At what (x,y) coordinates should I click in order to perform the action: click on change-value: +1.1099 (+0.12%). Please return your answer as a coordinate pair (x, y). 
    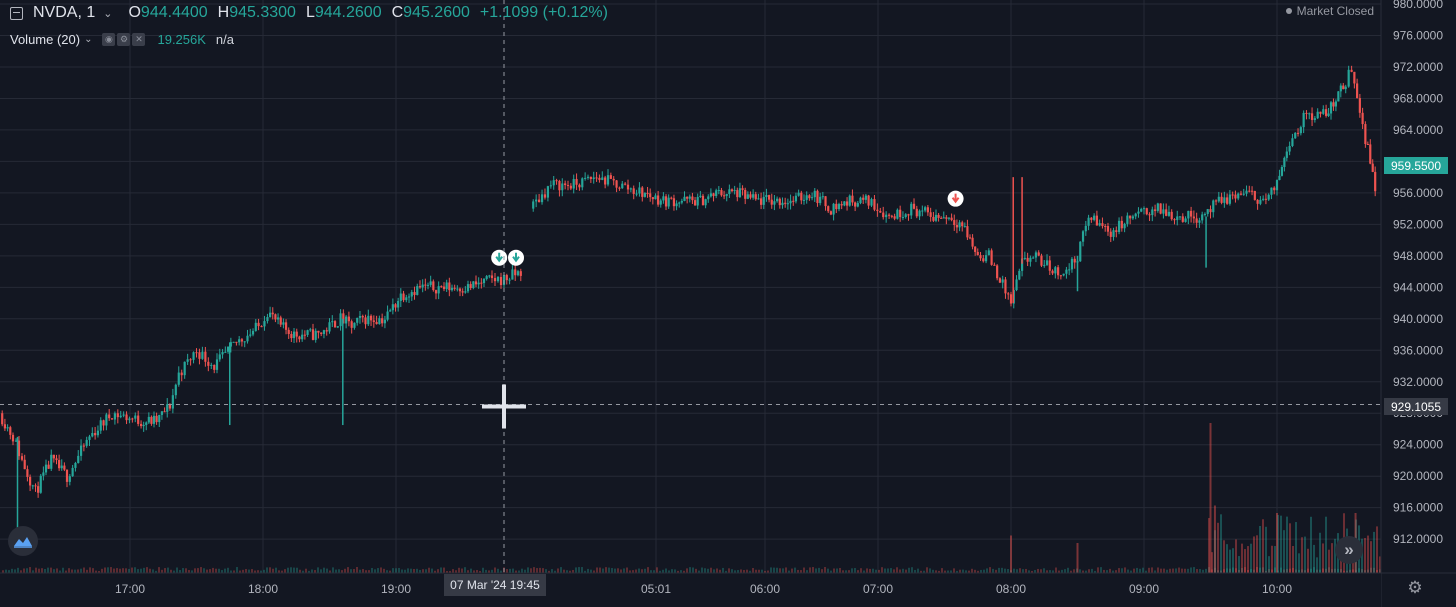
    Looking at the image, I should click on (543, 12).